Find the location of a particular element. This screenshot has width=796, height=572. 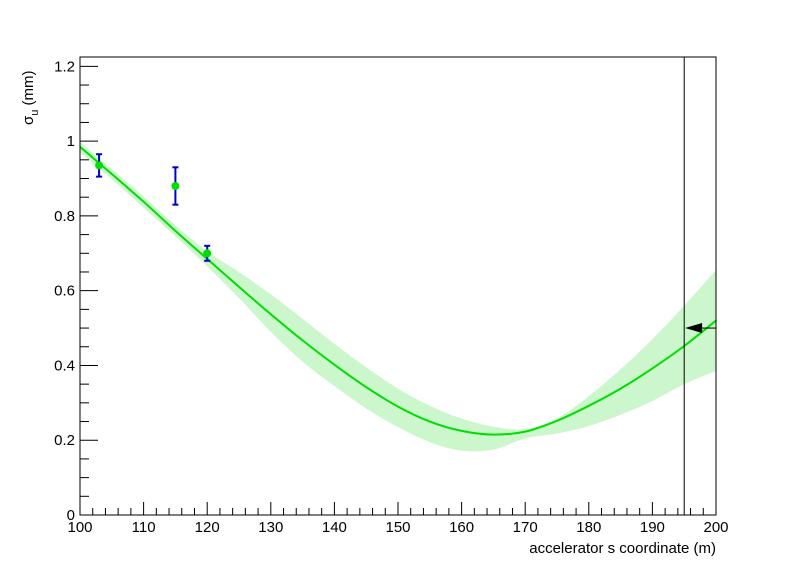

y-axis-title-subscript: u is located at coordinates (35, 113).